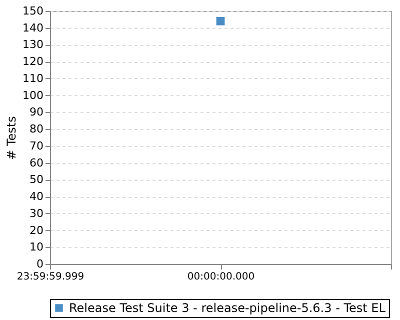  I want to click on x-tick-label: 23:59:59.999, so click(50, 277).